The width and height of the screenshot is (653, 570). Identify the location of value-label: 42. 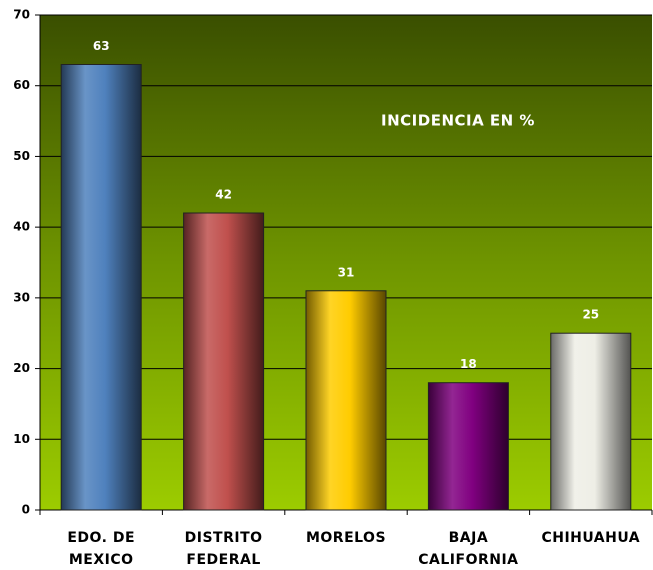
(223, 195).